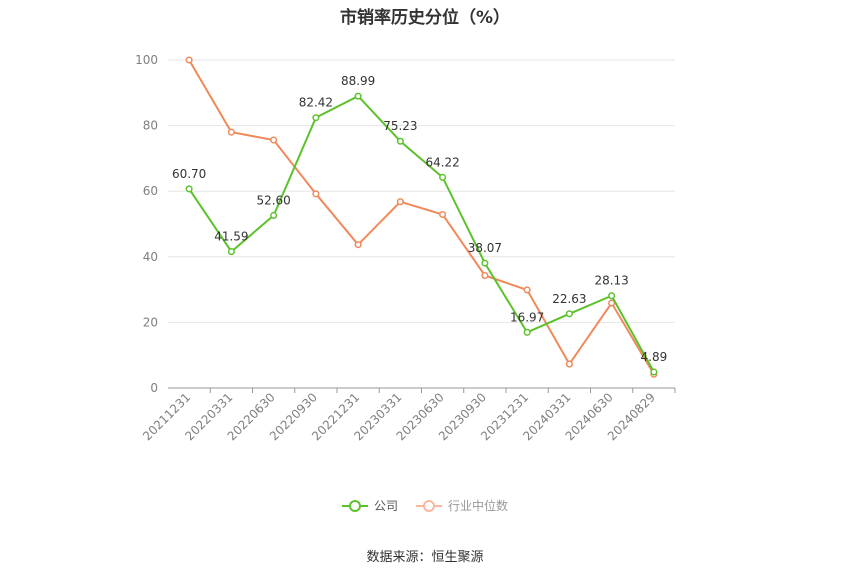 The height and width of the screenshot is (575, 850). What do you see at coordinates (150, 322) in the screenshot?
I see `y-tick-label: 20` at bounding box center [150, 322].